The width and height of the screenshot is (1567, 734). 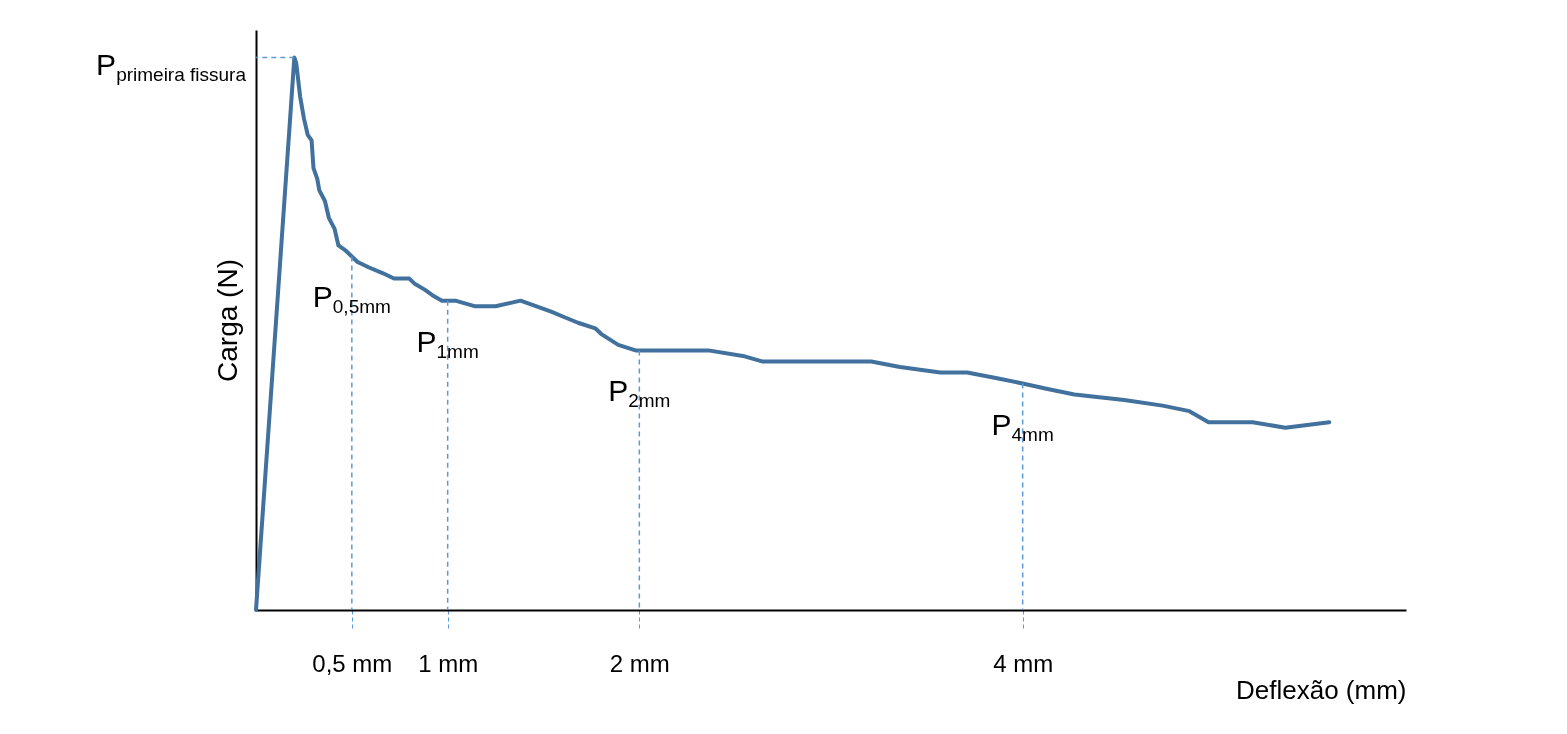 I want to click on x-tick-label: 4 mm, so click(x=1023, y=663).